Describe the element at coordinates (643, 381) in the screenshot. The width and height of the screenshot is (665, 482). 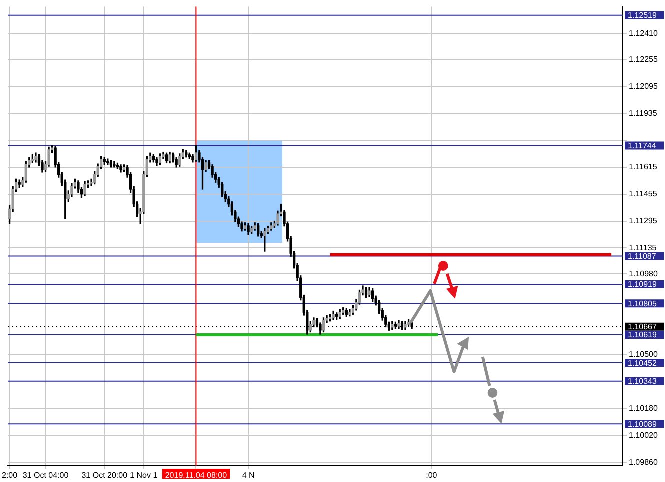
I see `ref-line-label: 1.10343` at that location.